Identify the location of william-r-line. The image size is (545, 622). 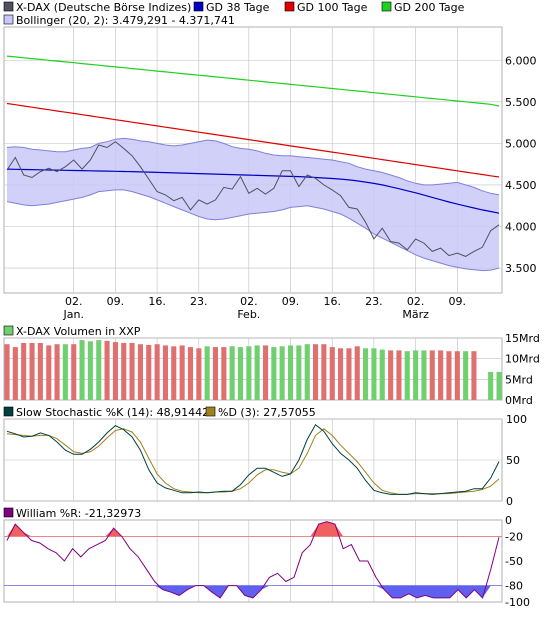
(253, 560).